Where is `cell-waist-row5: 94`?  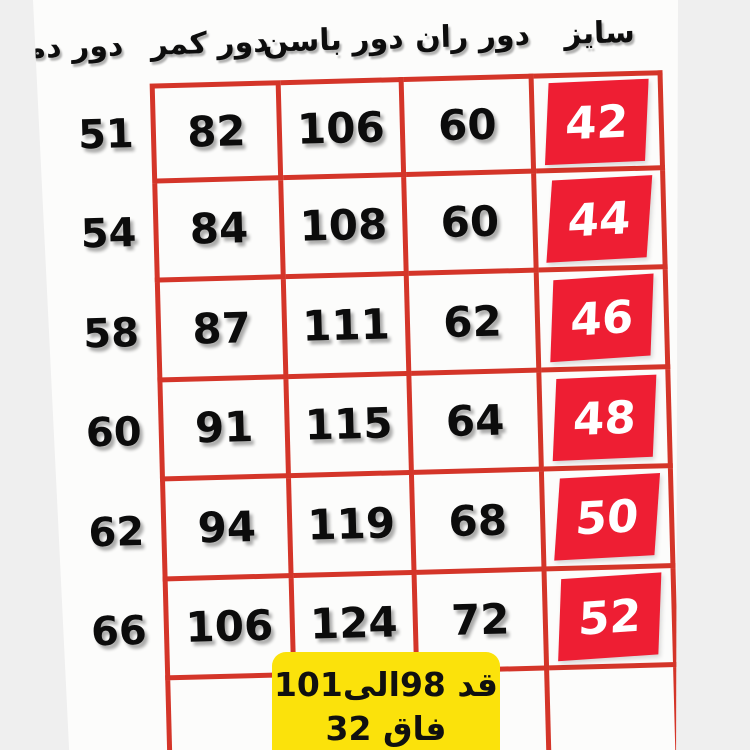
cell-waist-row5: 94 is located at coordinates (227, 529).